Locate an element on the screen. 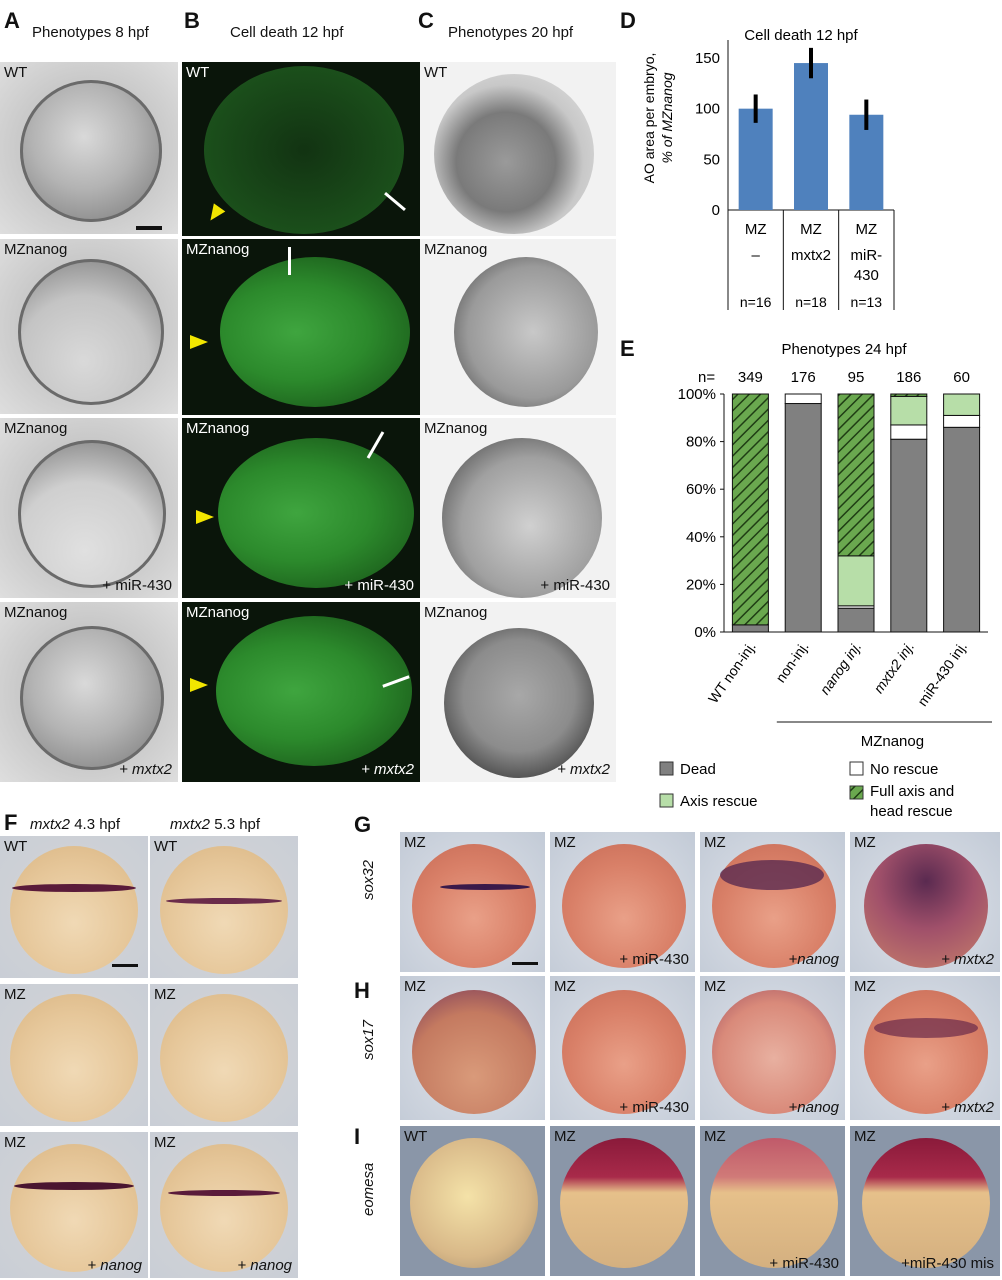 Image resolution: width=1002 pixels, height=1280 pixels. tile-label: MZnanog is located at coordinates (36, 249).